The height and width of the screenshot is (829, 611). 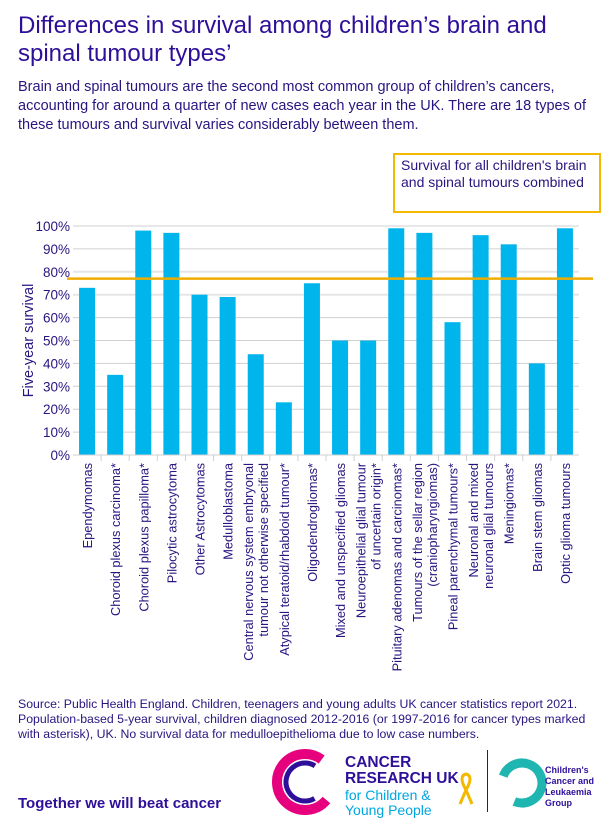 I want to click on y-tick-label: 30%, so click(x=56, y=386).